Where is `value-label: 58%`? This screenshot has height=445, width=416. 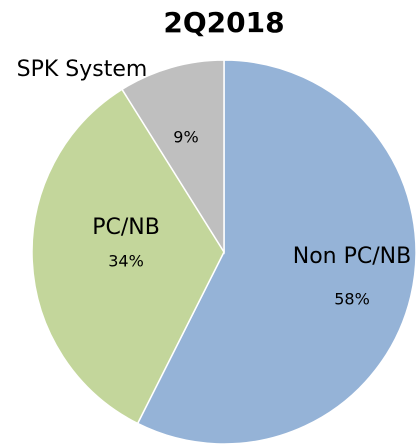
value-label: 58% is located at coordinates (352, 299).